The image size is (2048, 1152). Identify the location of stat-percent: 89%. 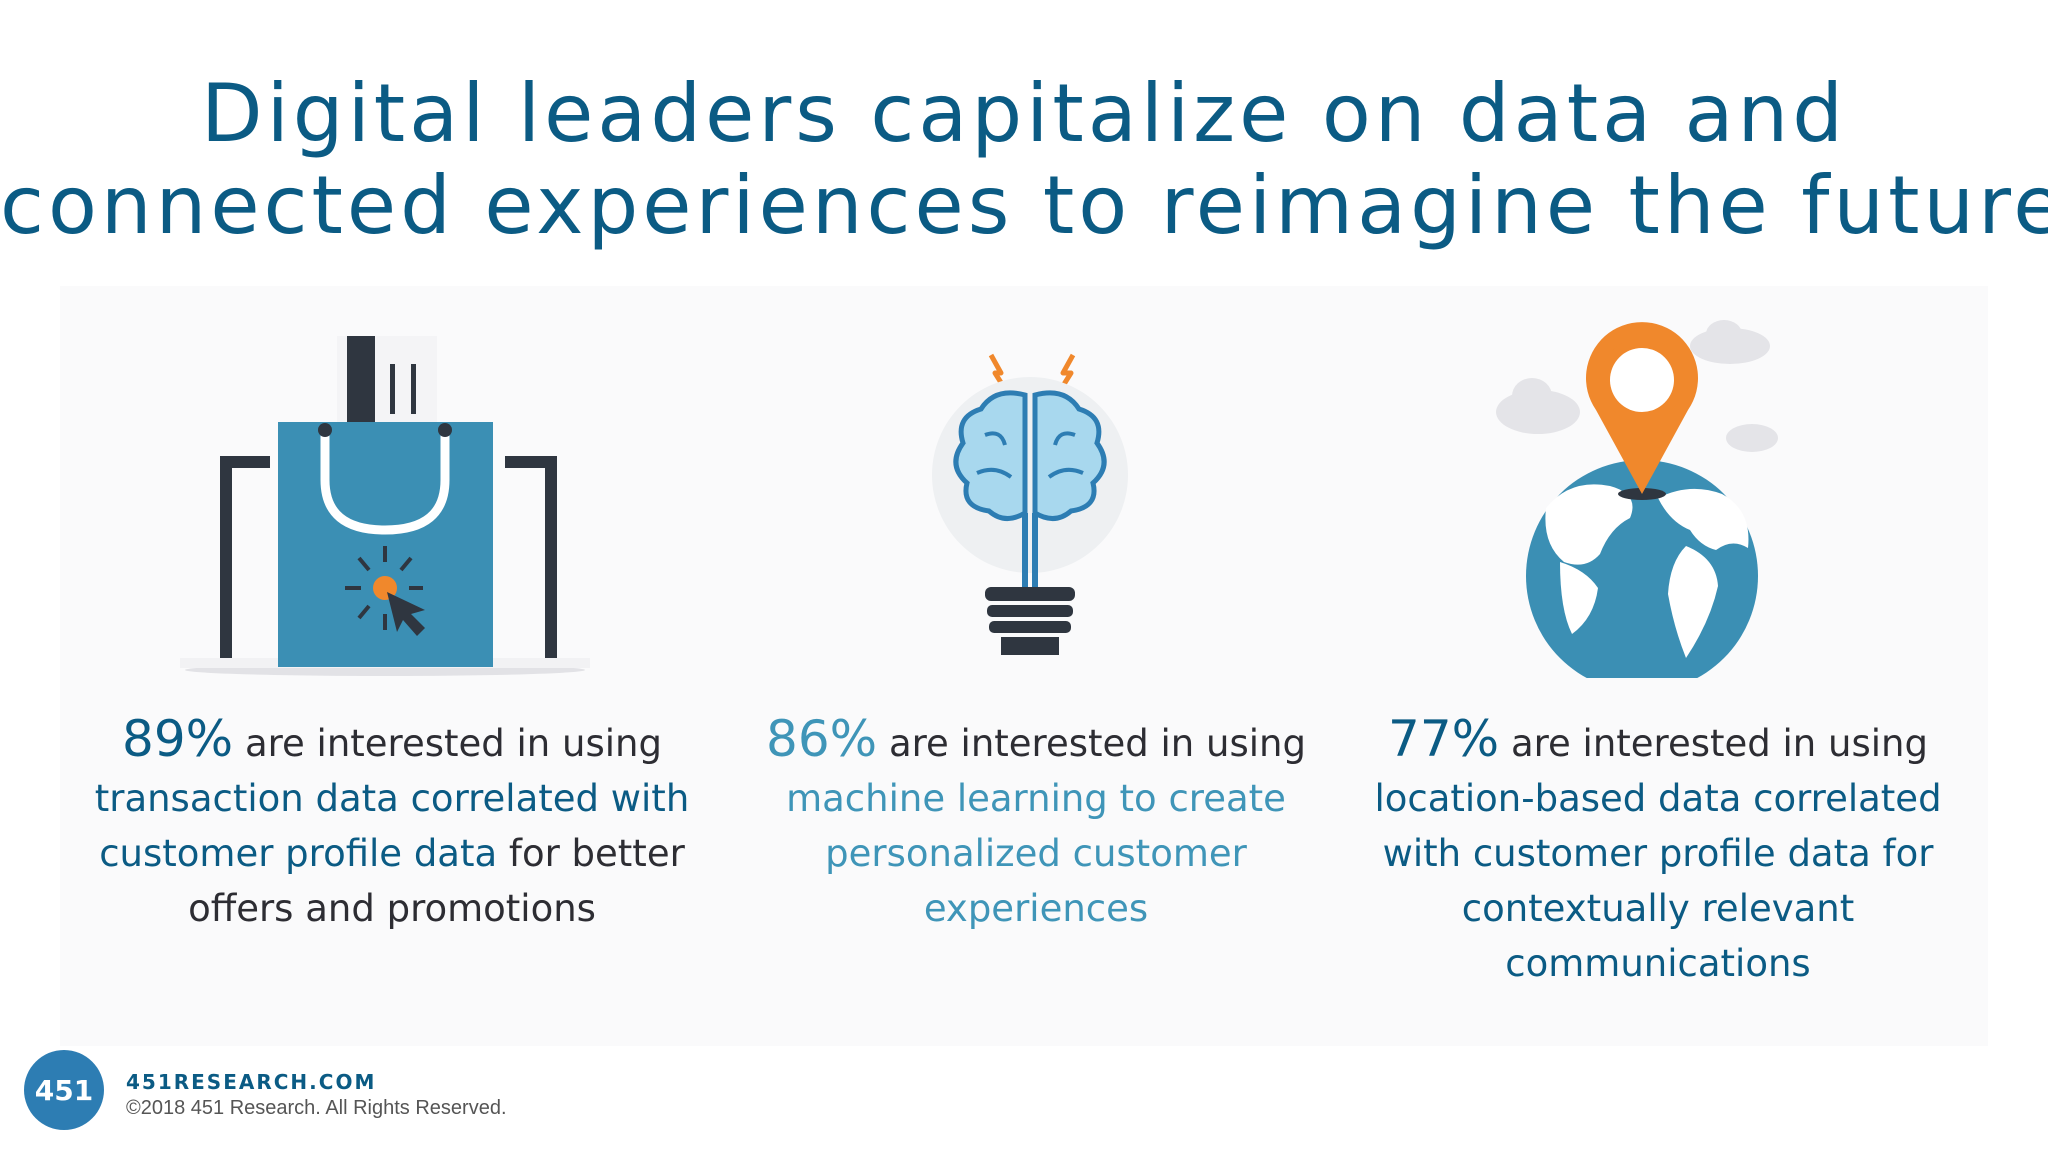
(178, 739).